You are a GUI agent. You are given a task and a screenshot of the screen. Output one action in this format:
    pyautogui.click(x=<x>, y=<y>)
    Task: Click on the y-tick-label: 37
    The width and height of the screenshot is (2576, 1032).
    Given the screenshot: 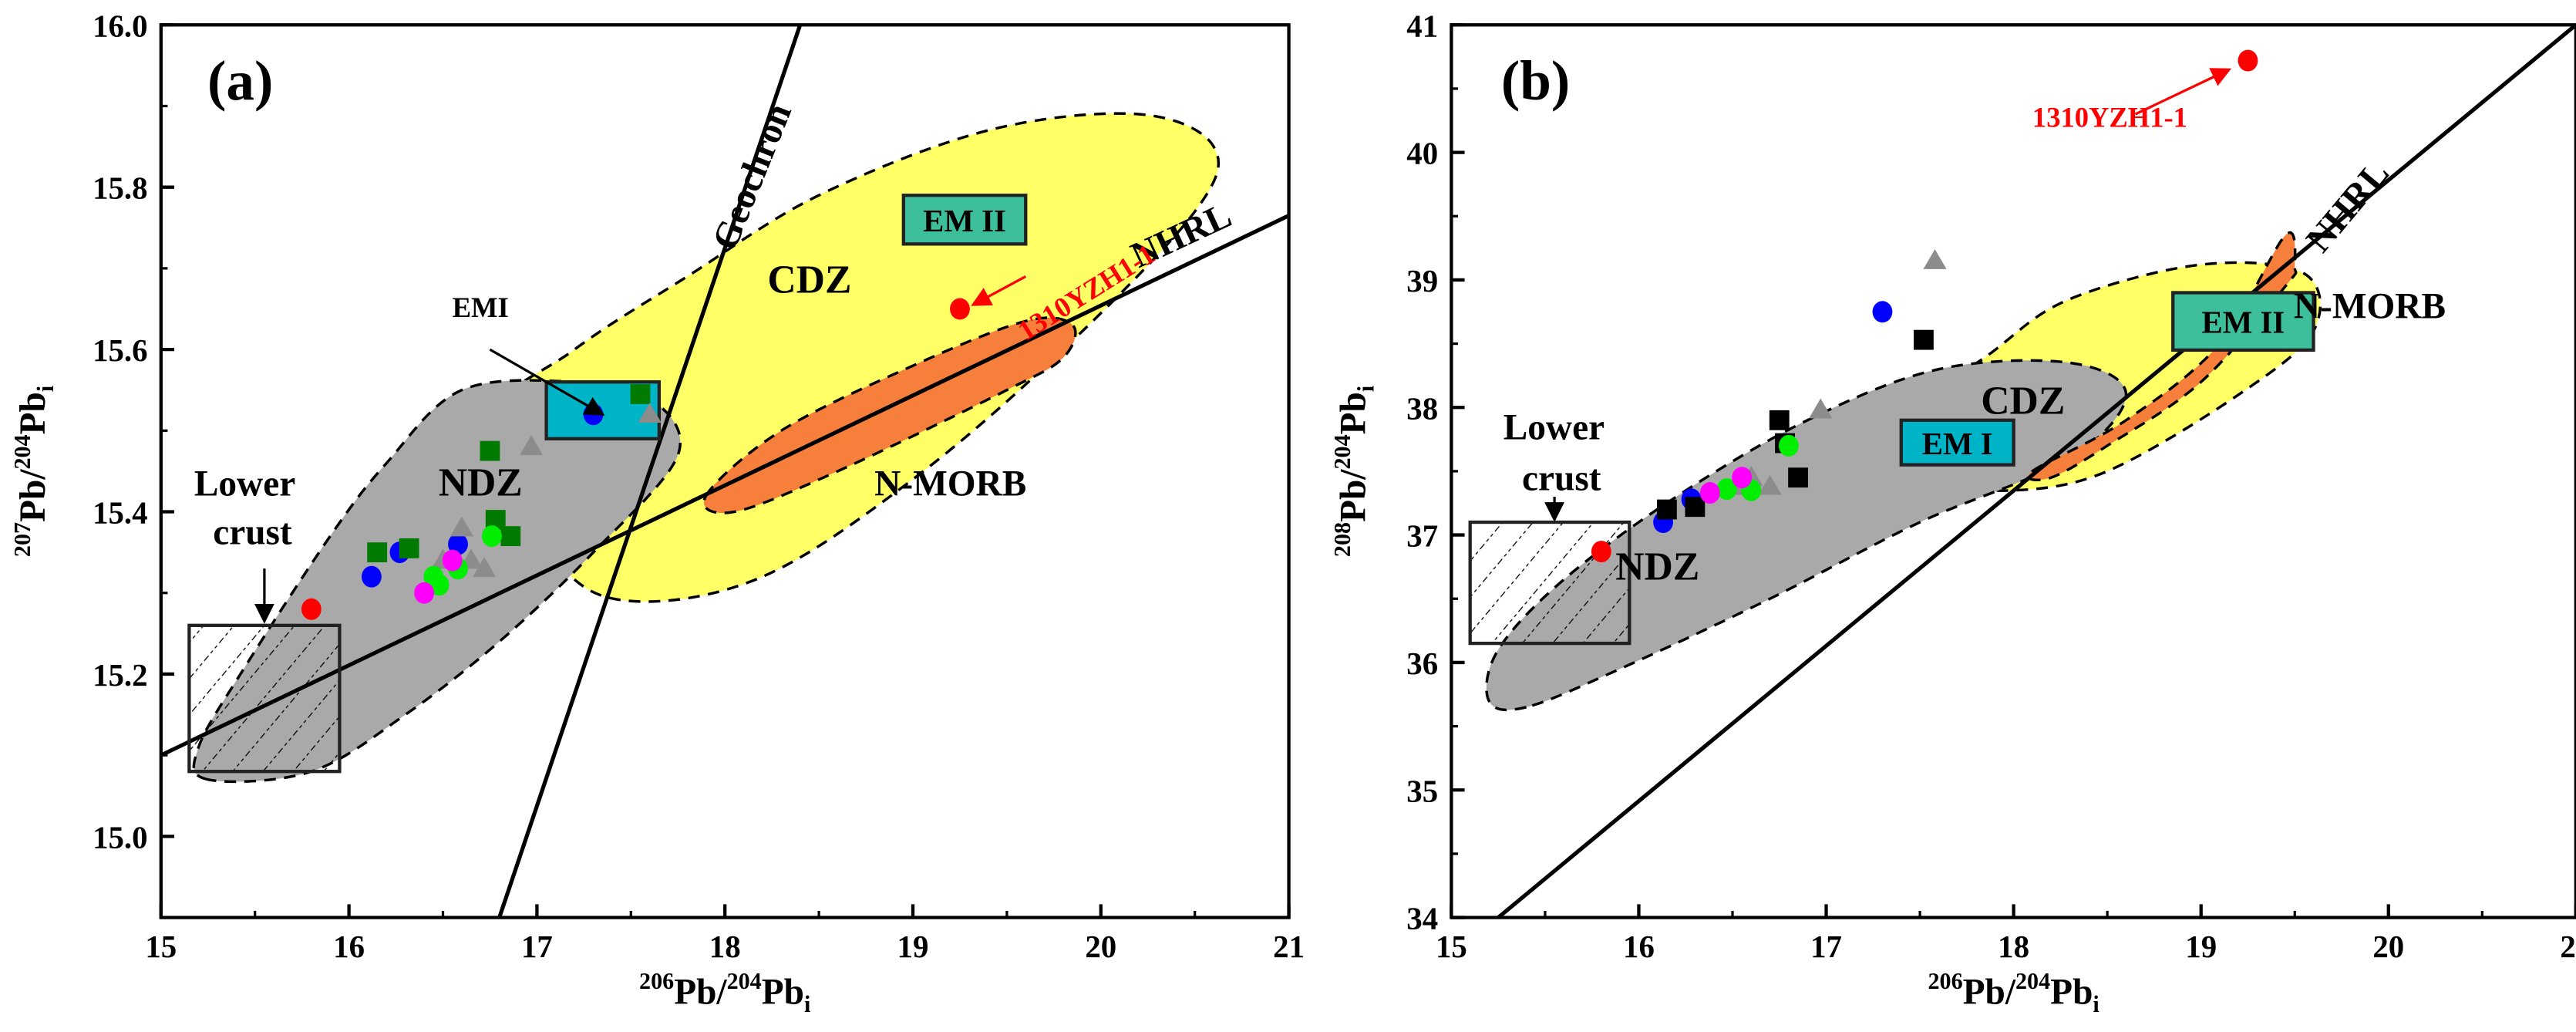 What is the action you would take?
    pyautogui.click(x=1422, y=536)
    